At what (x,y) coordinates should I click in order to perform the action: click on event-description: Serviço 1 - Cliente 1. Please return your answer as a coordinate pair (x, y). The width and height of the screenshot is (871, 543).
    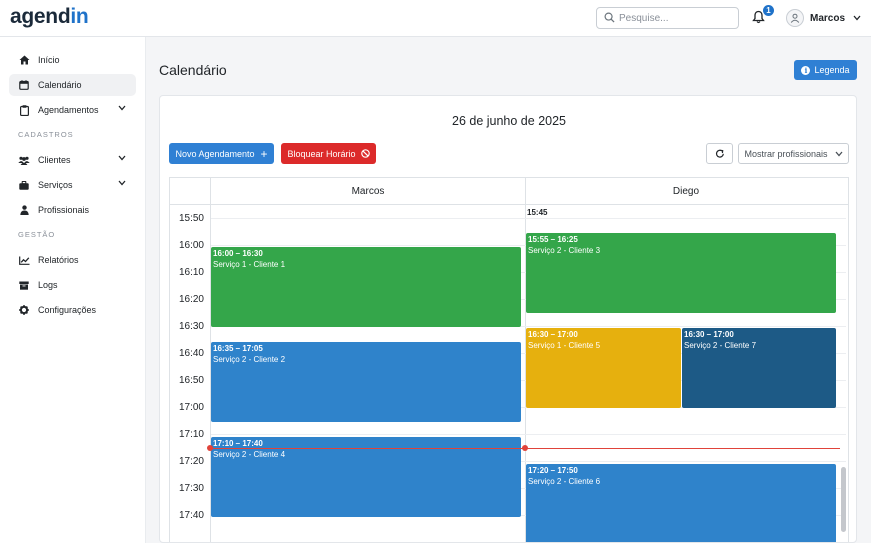
    Looking at the image, I should click on (249, 264).